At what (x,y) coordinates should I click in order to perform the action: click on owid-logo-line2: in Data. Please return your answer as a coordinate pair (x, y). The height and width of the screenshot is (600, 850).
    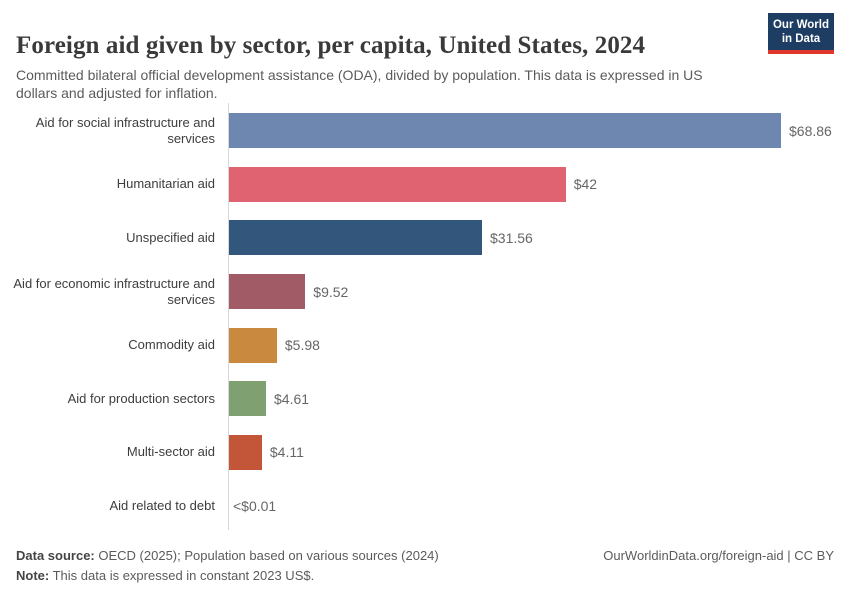
    Looking at the image, I should click on (801, 39).